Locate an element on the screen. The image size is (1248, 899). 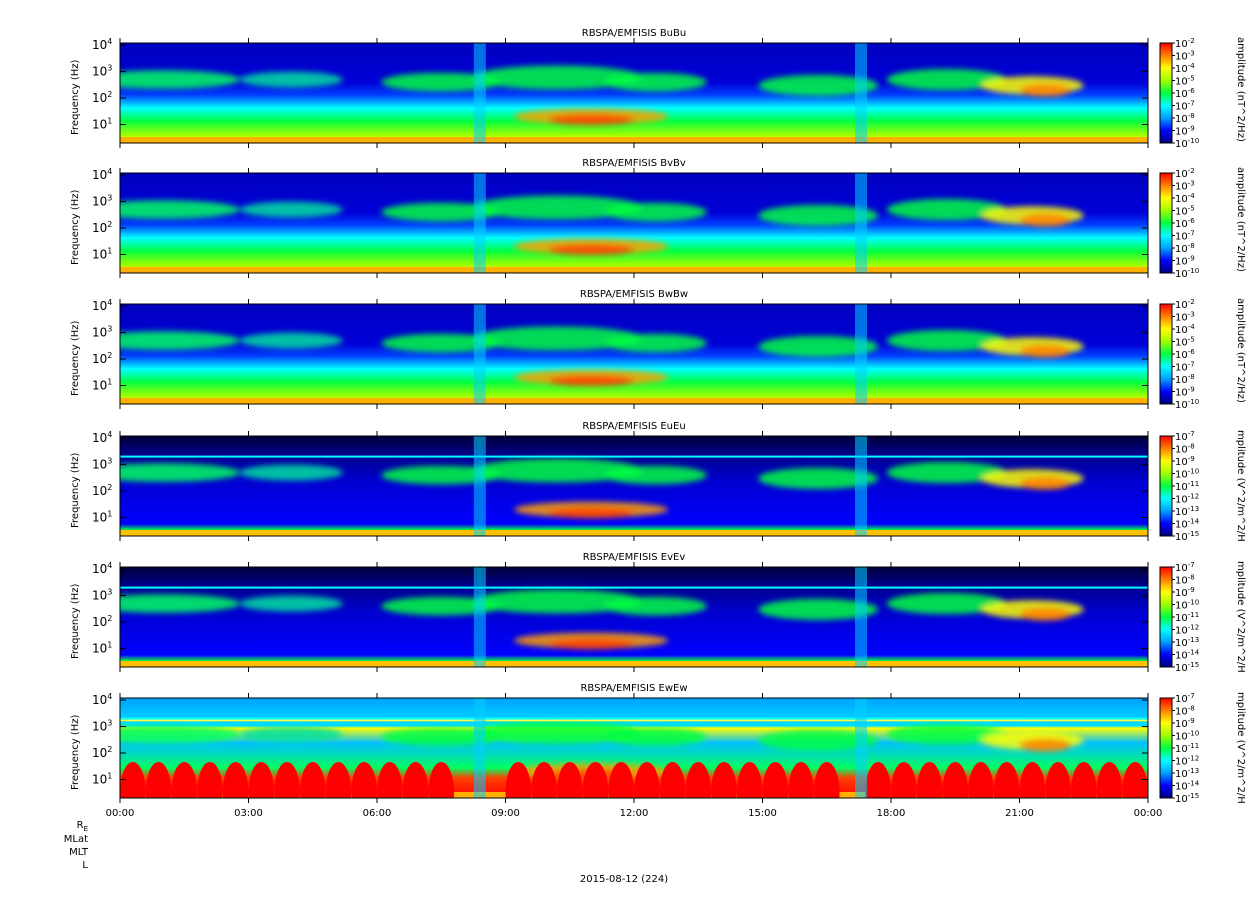
colorbar-label-6: mplitude (V^2/m^2/H is located at coordinates (1240, 748).